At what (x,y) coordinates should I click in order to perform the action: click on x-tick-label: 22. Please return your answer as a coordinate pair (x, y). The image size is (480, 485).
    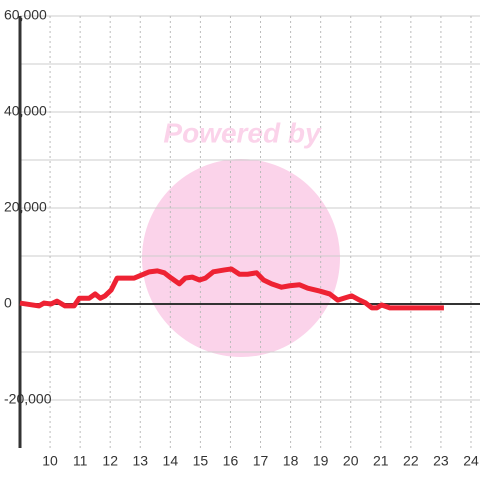
    Looking at the image, I should click on (411, 461).